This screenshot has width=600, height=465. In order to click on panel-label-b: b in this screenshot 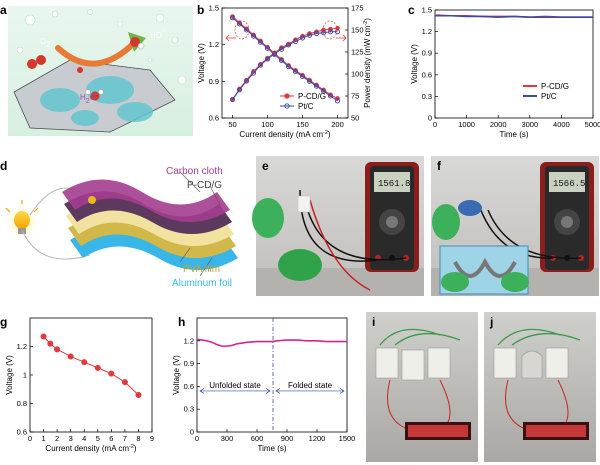, I will do `click(200, 10)`.